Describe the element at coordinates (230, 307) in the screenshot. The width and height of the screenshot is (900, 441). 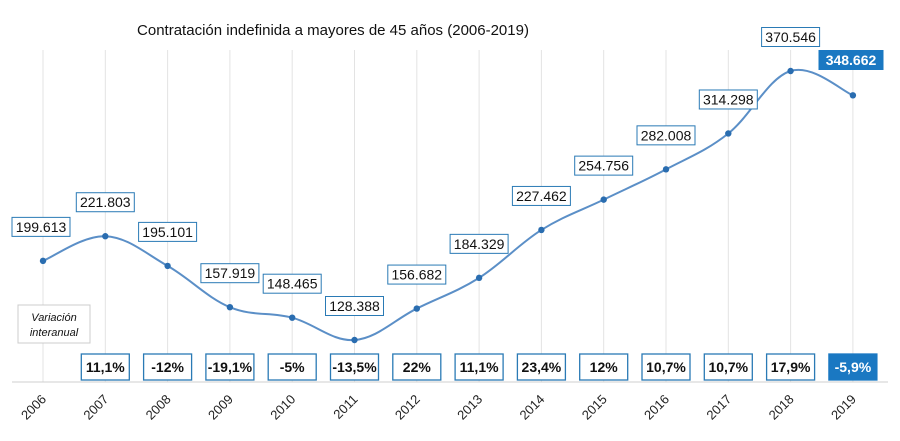
I see `data-point-2009` at that location.